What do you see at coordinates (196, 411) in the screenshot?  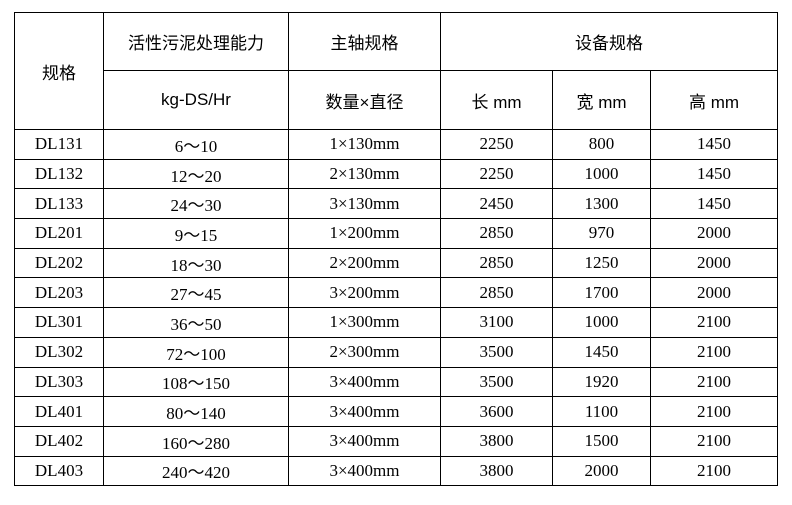 I see `cell-capacity: 80～140` at bounding box center [196, 411].